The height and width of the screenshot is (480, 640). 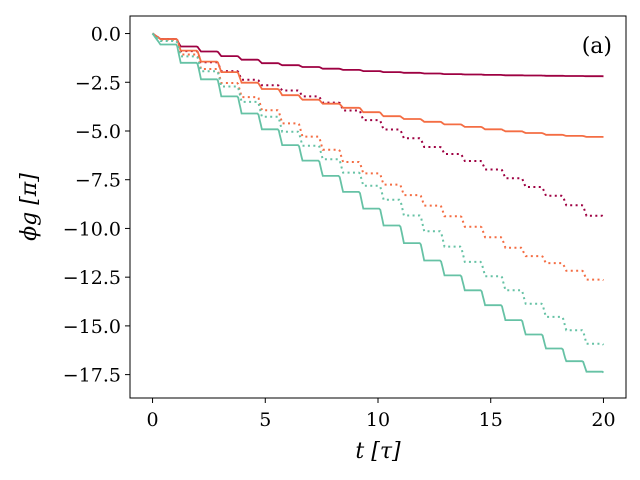 I want to click on x-tick-label: 5, so click(x=265, y=420).